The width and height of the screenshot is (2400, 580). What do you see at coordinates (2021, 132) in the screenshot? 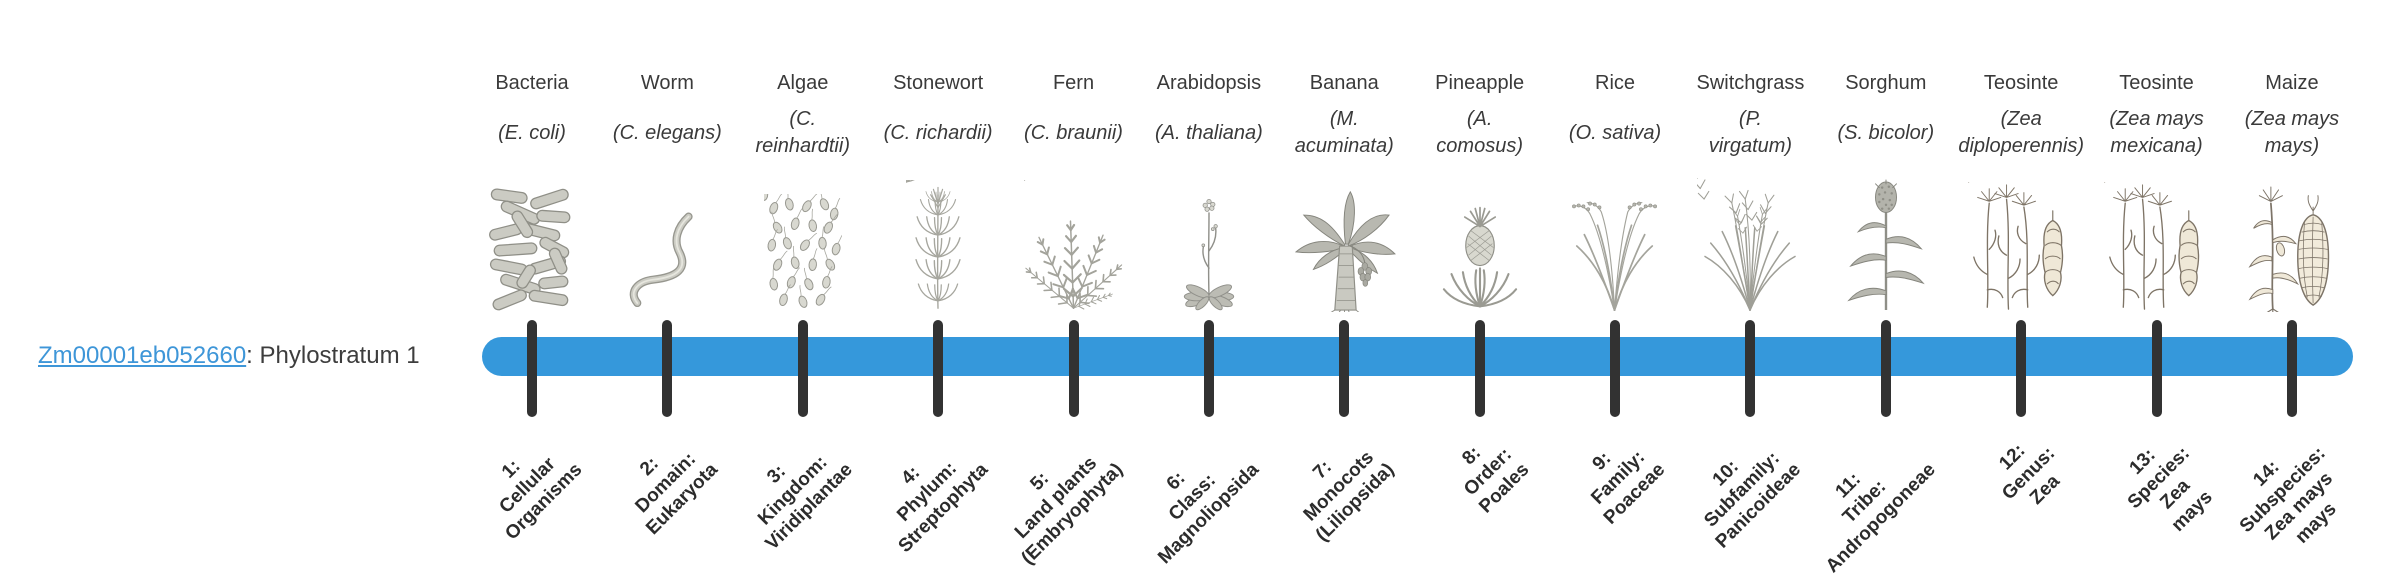
I see `organism-latin-name: (Zea diploperennis)` at bounding box center [2021, 132].